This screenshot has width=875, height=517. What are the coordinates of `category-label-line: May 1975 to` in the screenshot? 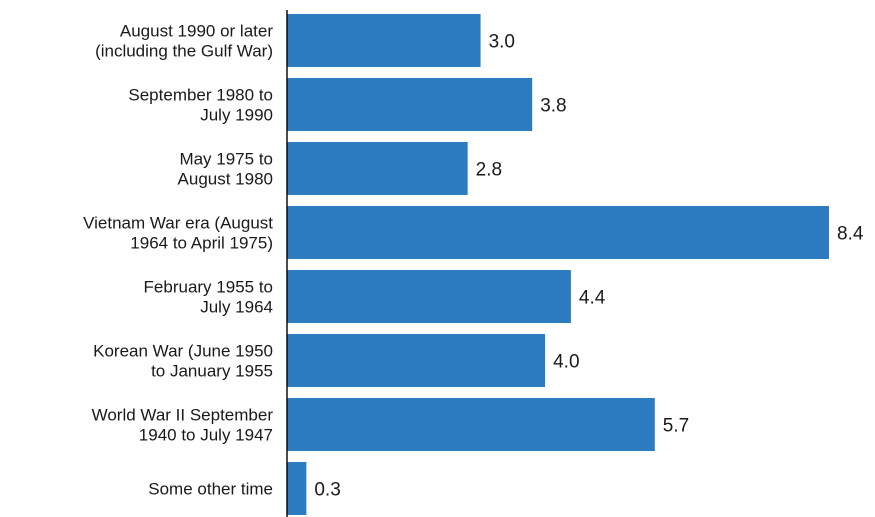 It's located at (226, 159).